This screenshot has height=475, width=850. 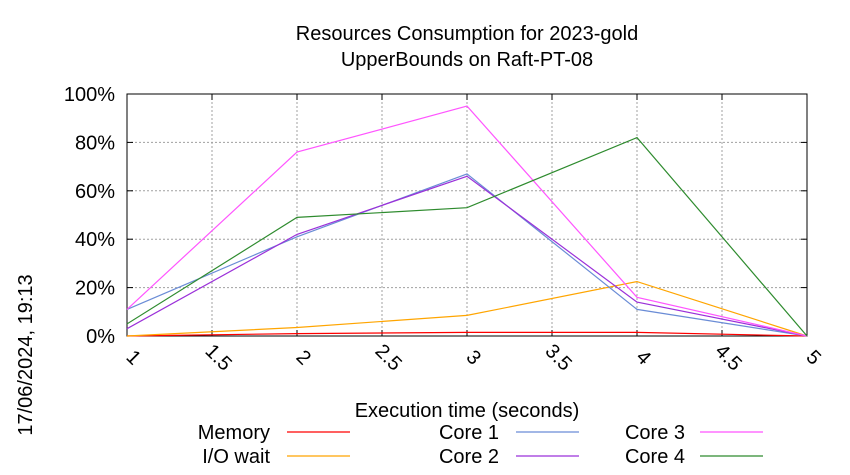 What do you see at coordinates (133, 357) in the screenshot?
I see `x-tick-label: 1` at bounding box center [133, 357].